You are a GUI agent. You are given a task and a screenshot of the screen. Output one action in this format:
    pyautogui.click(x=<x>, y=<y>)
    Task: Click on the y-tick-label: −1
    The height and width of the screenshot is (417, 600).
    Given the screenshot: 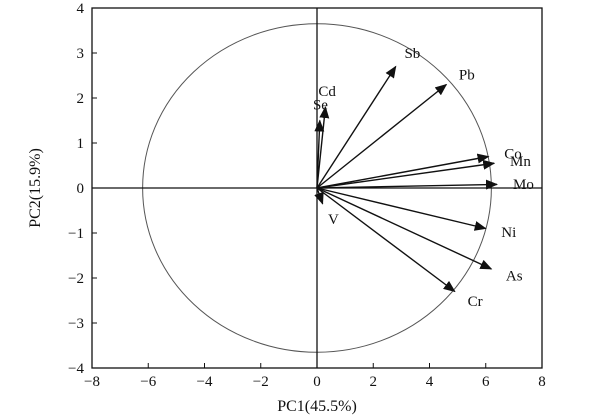 What is the action you would take?
    pyautogui.click(x=76, y=234)
    